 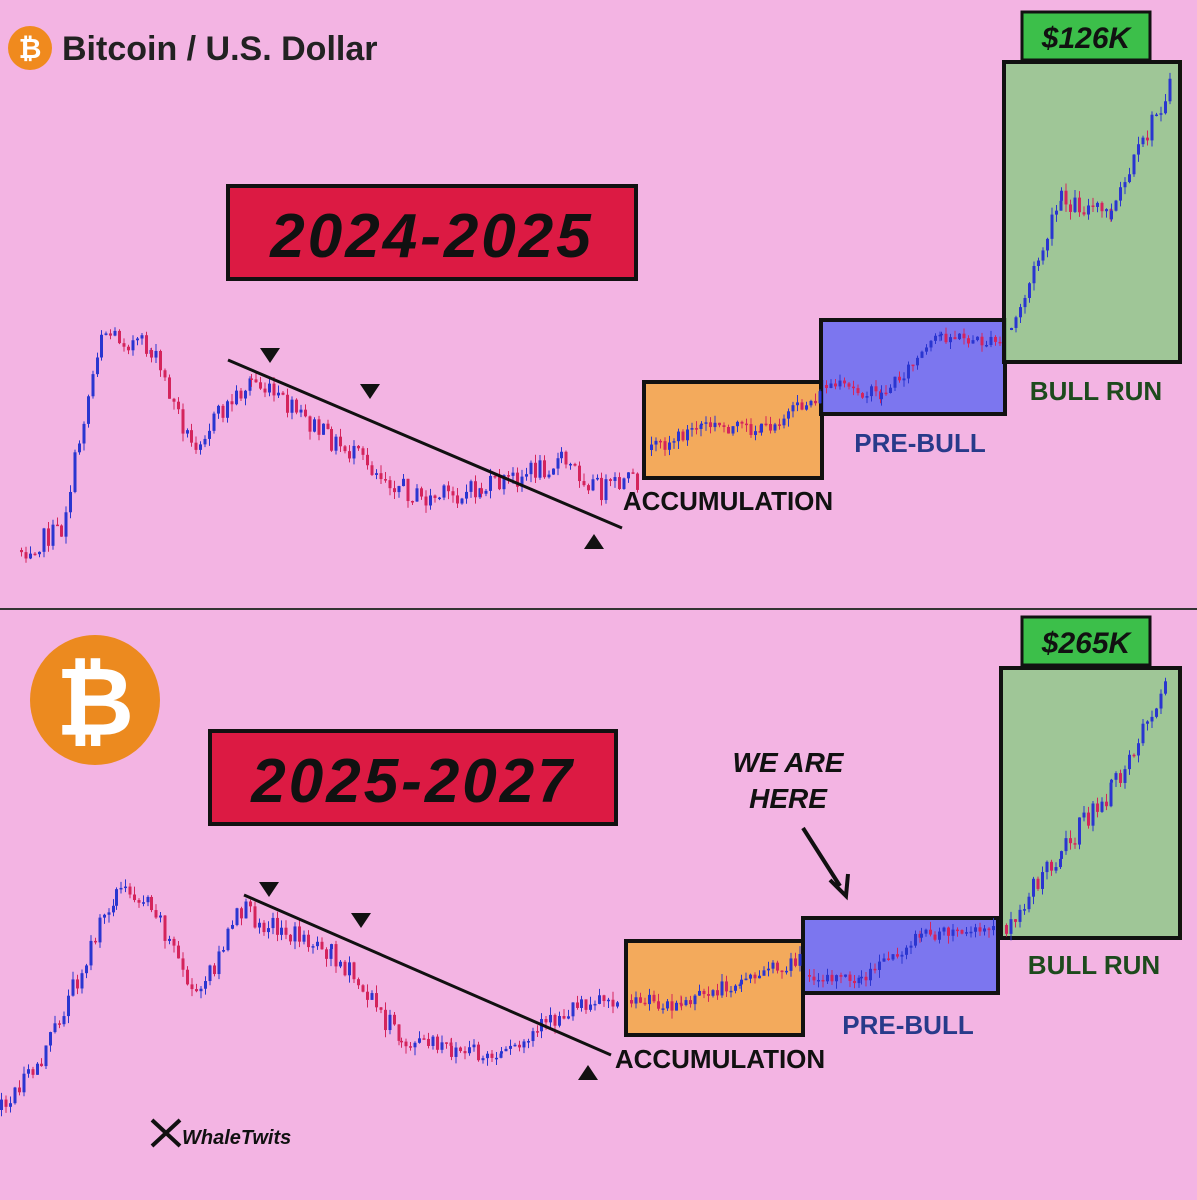 I want to click on period-box, so click(x=413, y=777).